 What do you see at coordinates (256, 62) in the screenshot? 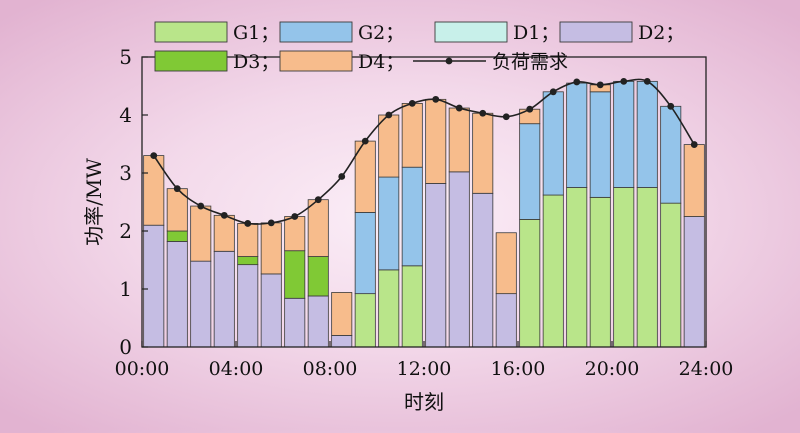
I see `legend-label: D3；` at bounding box center [256, 62].